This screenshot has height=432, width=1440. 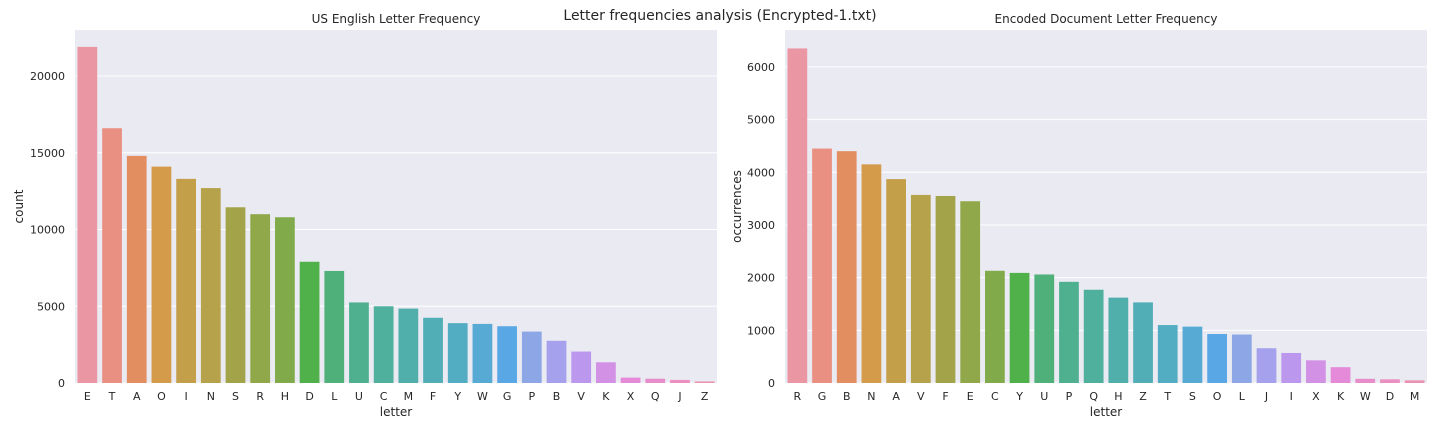 What do you see at coordinates (822, 265) in the screenshot?
I see `bar-G` at bounding box center [822, 265].